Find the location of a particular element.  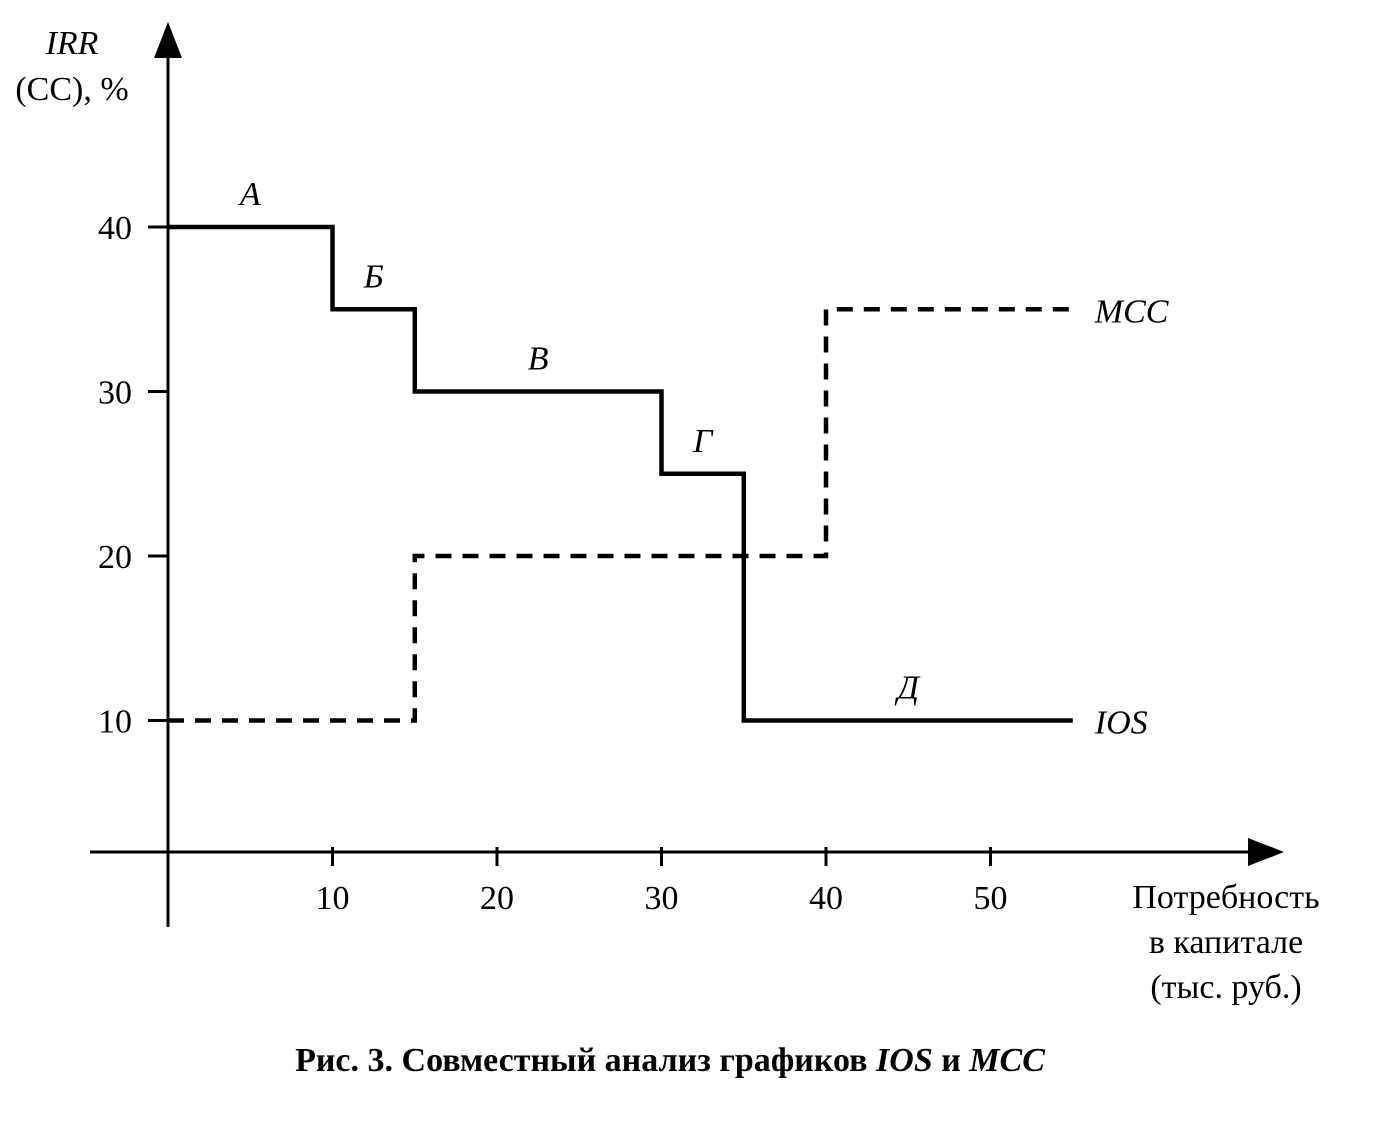

y-tick-label-10: 10 is located at coordinates (115, 722).